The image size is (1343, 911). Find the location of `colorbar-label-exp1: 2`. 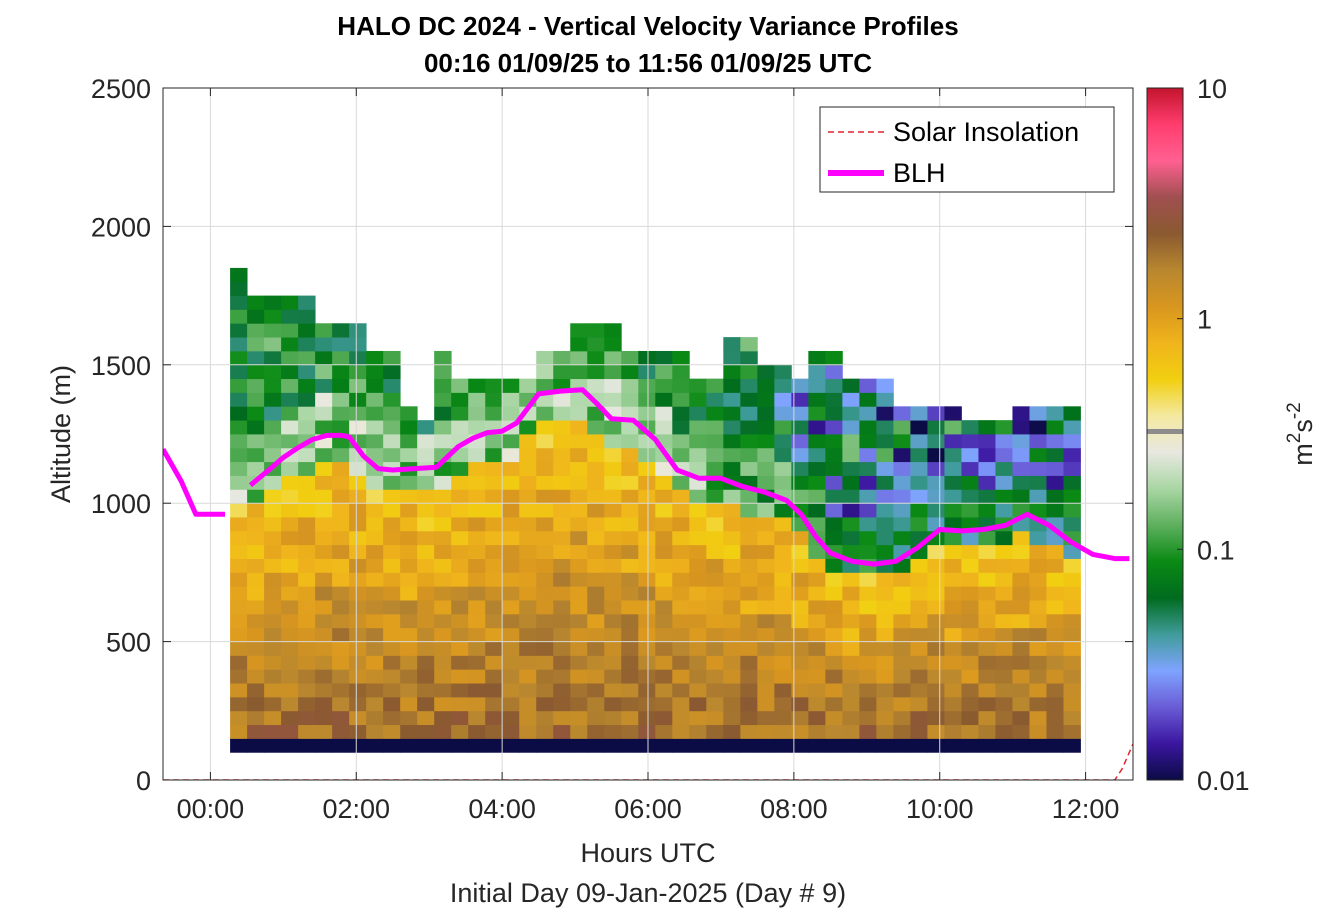

colorbar-label-exp1: 2 is located at coordinates (1294, 438).